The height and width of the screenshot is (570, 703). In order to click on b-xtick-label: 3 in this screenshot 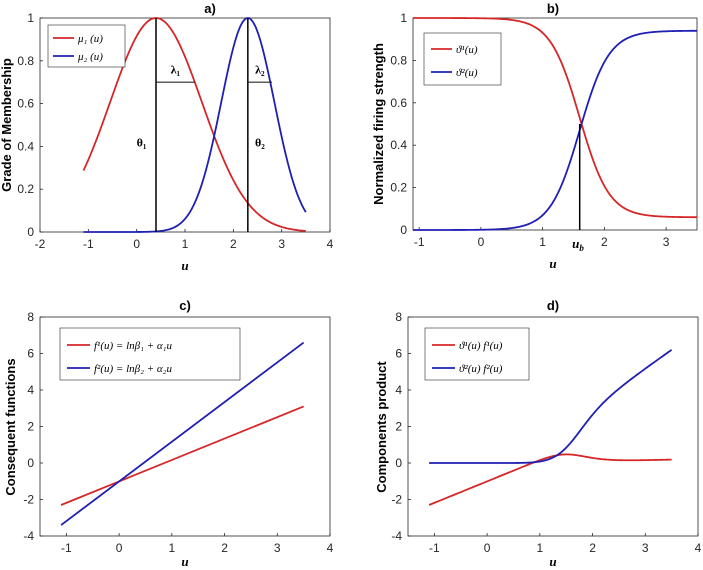, I will do `click(666, 242)`.